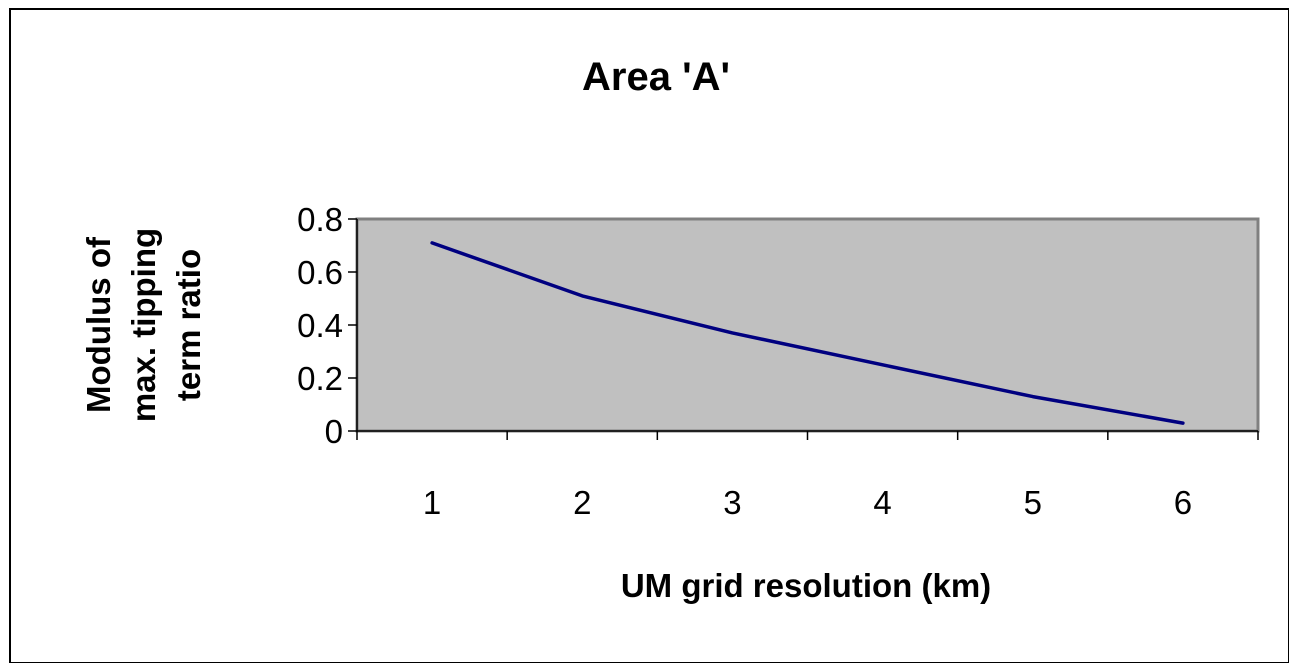  I want to click on x-tick-label: 4, so click(882, 502).